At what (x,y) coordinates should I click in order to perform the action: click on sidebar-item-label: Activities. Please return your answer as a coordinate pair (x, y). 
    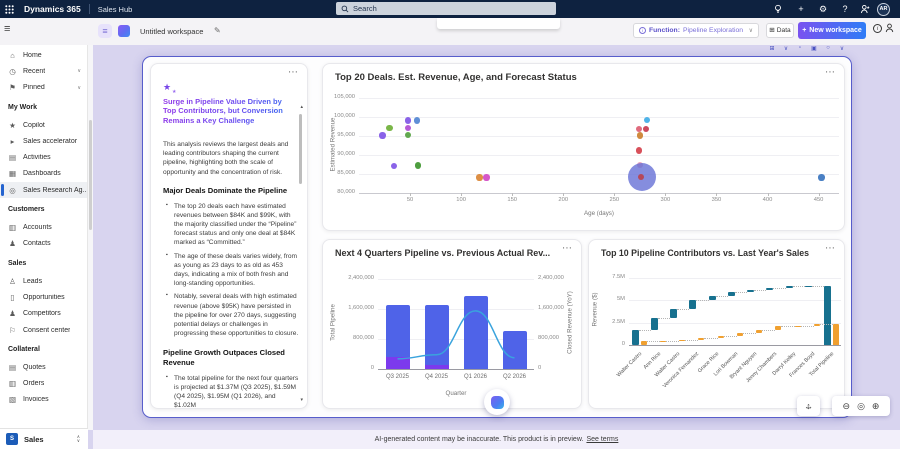
    Looking at the image, I should click on (37, 158).